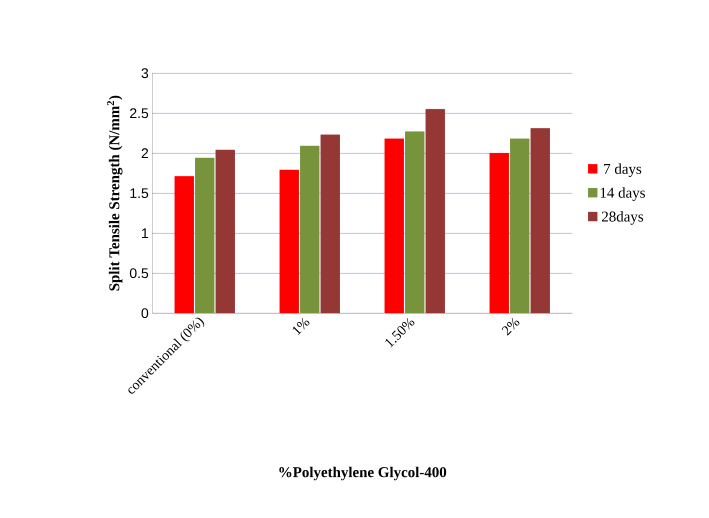 This screenshot has height=518, width=709. What do you see at coordinates (145, 153) in the screenshot?
I see `y-tick-label: 2` at bounding box center [145, 153].